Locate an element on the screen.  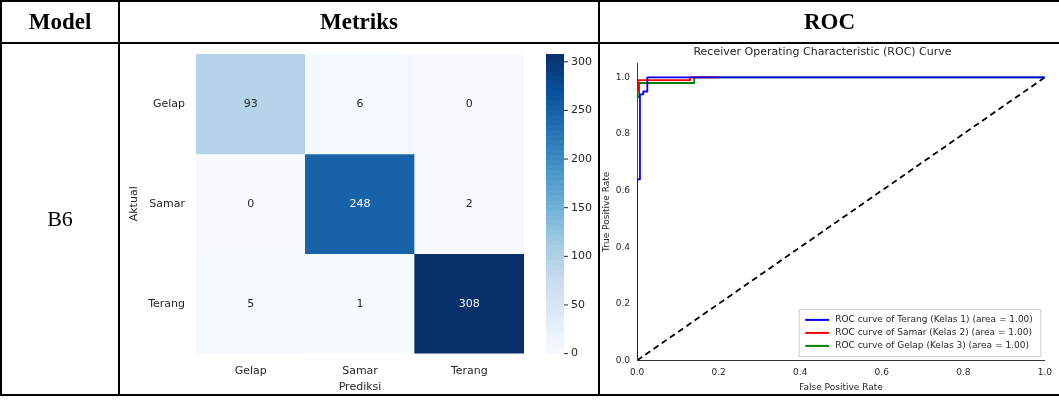
x-tick-label: 1.0 is located at coordinates (1045, 372).